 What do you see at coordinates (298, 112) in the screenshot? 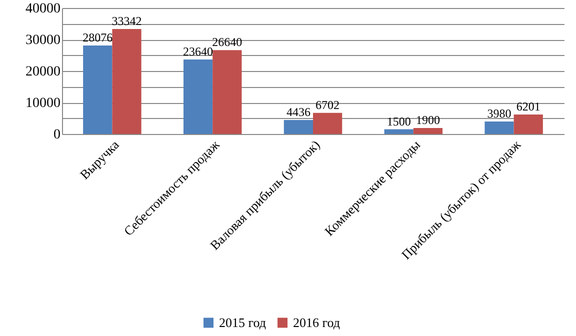
I see `data-label: 4436` at bounding box center [298, 112].